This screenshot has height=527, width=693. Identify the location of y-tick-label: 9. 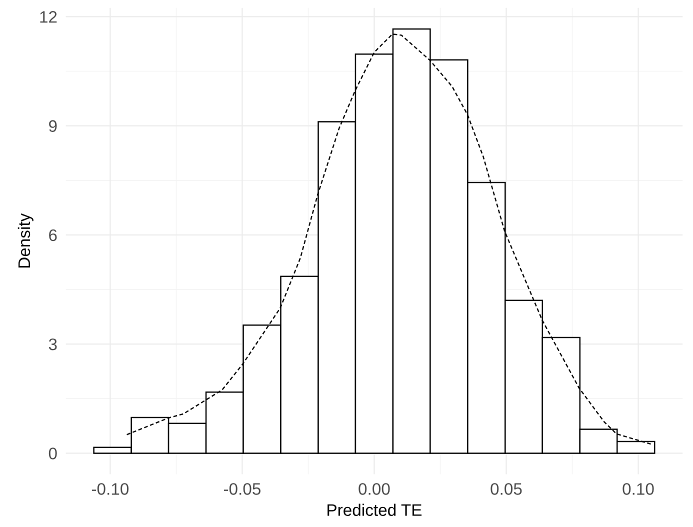
(53, 126).